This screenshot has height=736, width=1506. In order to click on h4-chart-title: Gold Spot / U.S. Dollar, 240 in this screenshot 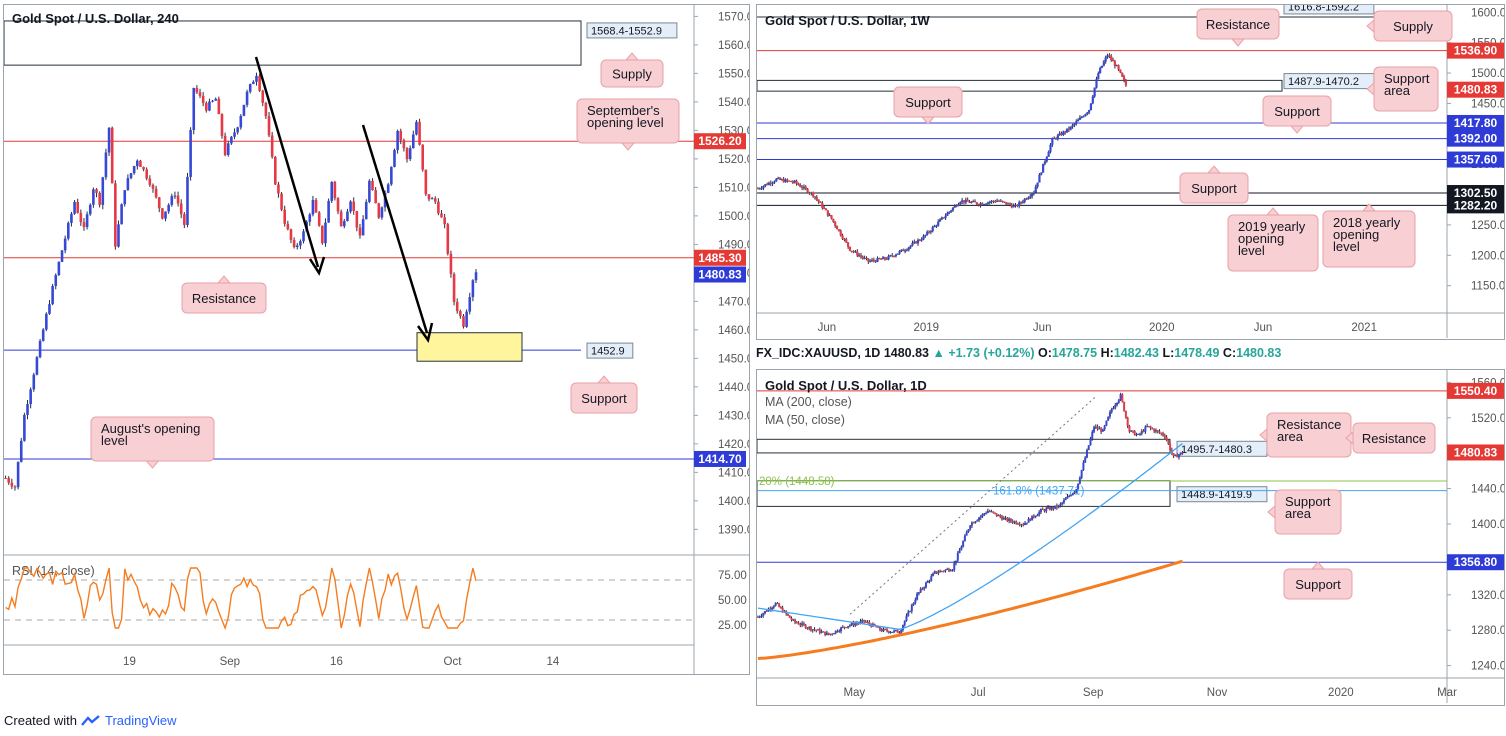, I will do `click(95, 18)`.